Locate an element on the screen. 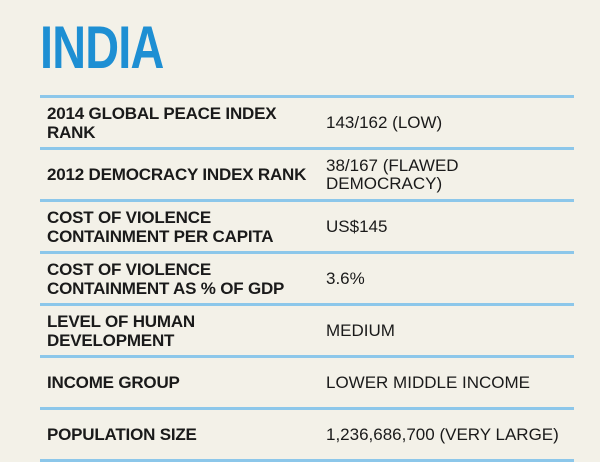 Image resolution: width=600 pixels, height=462 pixels. table-row: LEVEL OF HUMAN DEVELOPMENT MEDIUM is located at coordinates (307, 330).